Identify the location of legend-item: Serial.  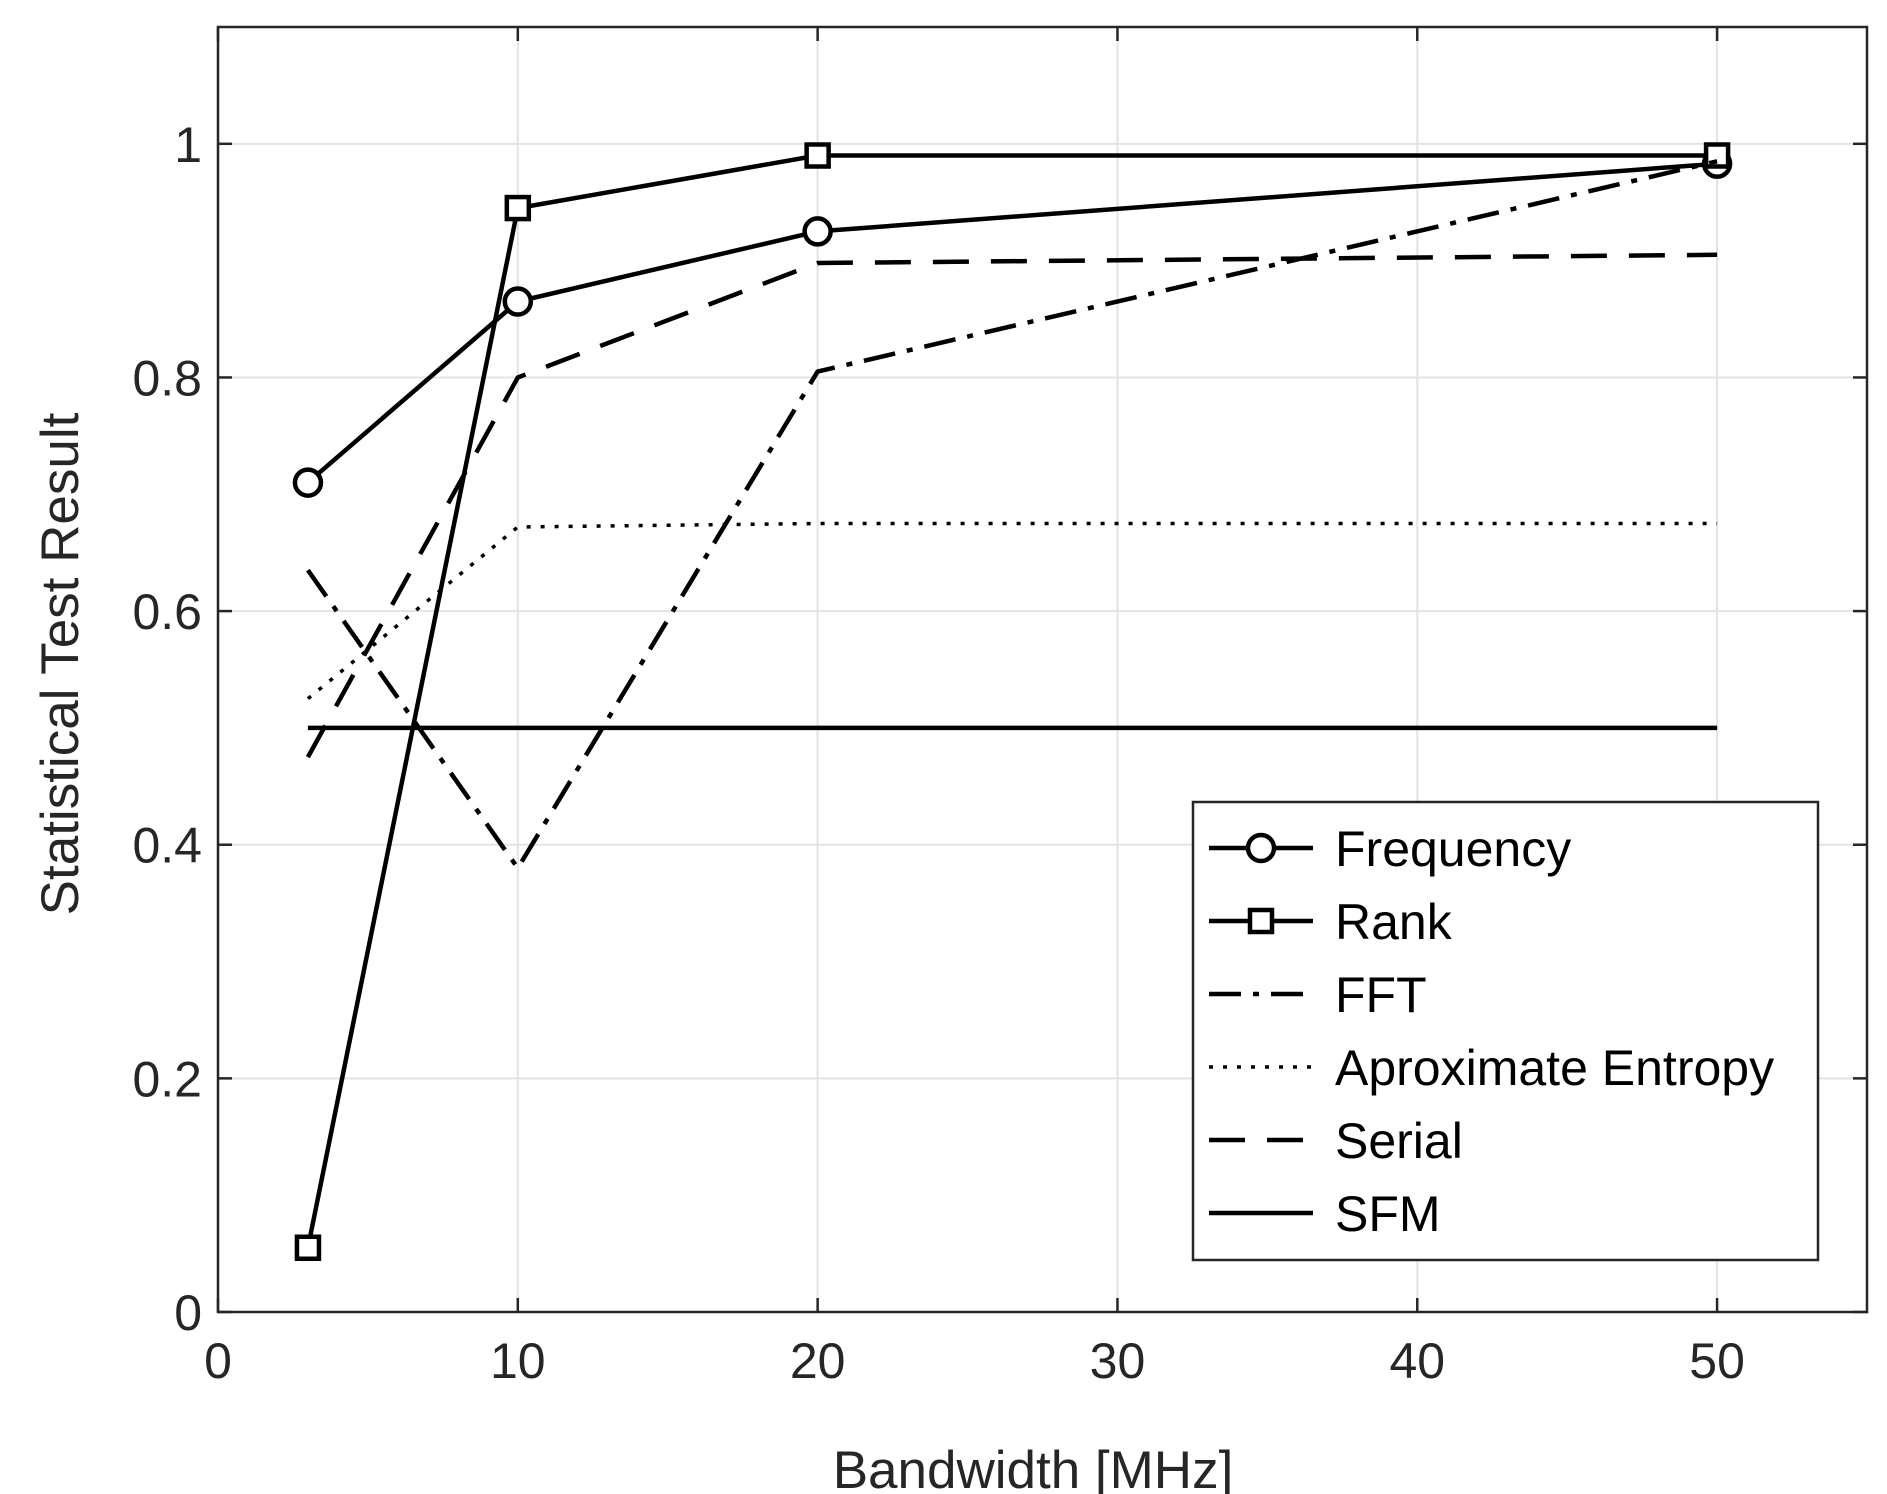
(1336, 1141).